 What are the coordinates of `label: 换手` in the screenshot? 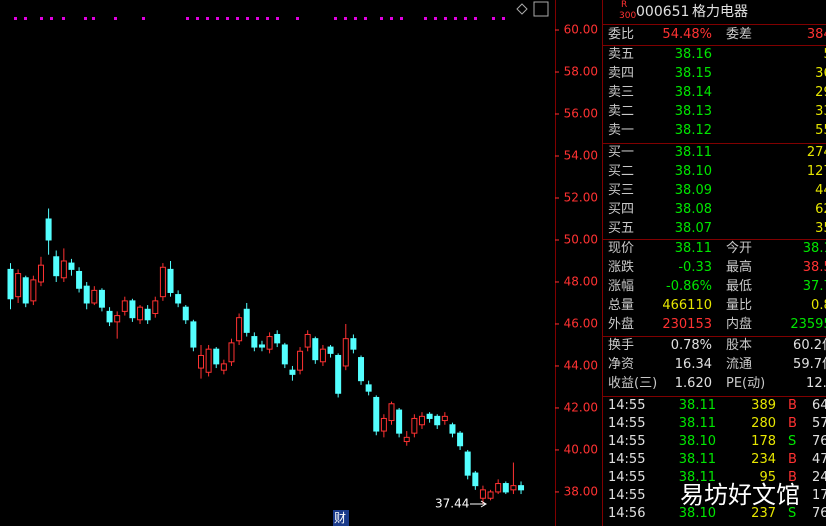 It's located at (621, 345).